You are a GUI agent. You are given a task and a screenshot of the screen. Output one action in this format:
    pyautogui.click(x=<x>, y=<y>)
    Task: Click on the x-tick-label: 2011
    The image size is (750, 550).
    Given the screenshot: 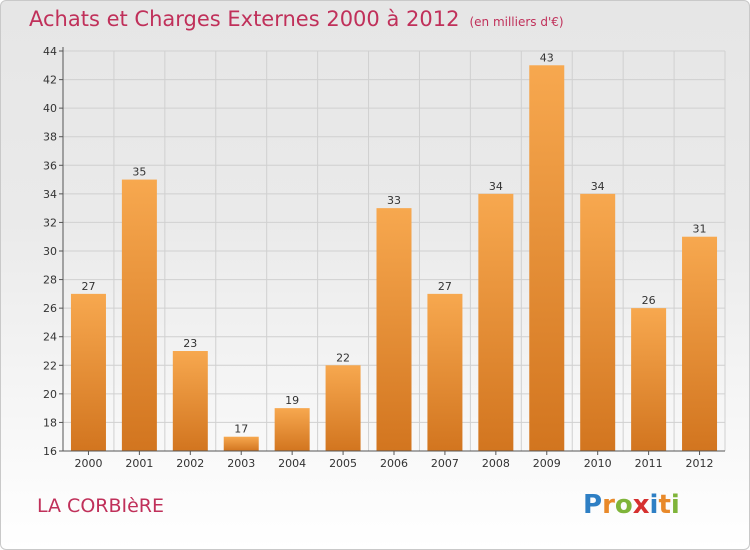 What is the action you would take?
    pyautogui.click(x=649, y=463)
    